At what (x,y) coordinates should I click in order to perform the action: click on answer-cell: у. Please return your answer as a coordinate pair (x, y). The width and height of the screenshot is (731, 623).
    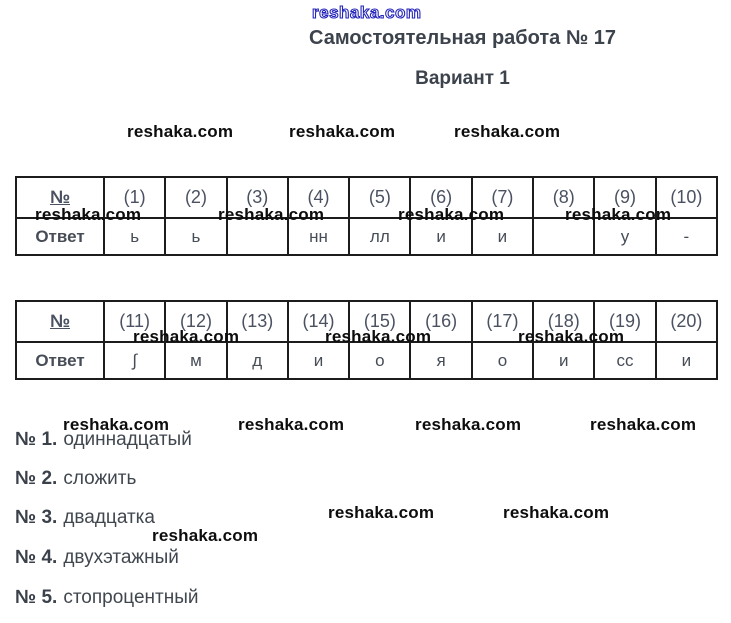
    Looking at the image, I should click on (625, 236).